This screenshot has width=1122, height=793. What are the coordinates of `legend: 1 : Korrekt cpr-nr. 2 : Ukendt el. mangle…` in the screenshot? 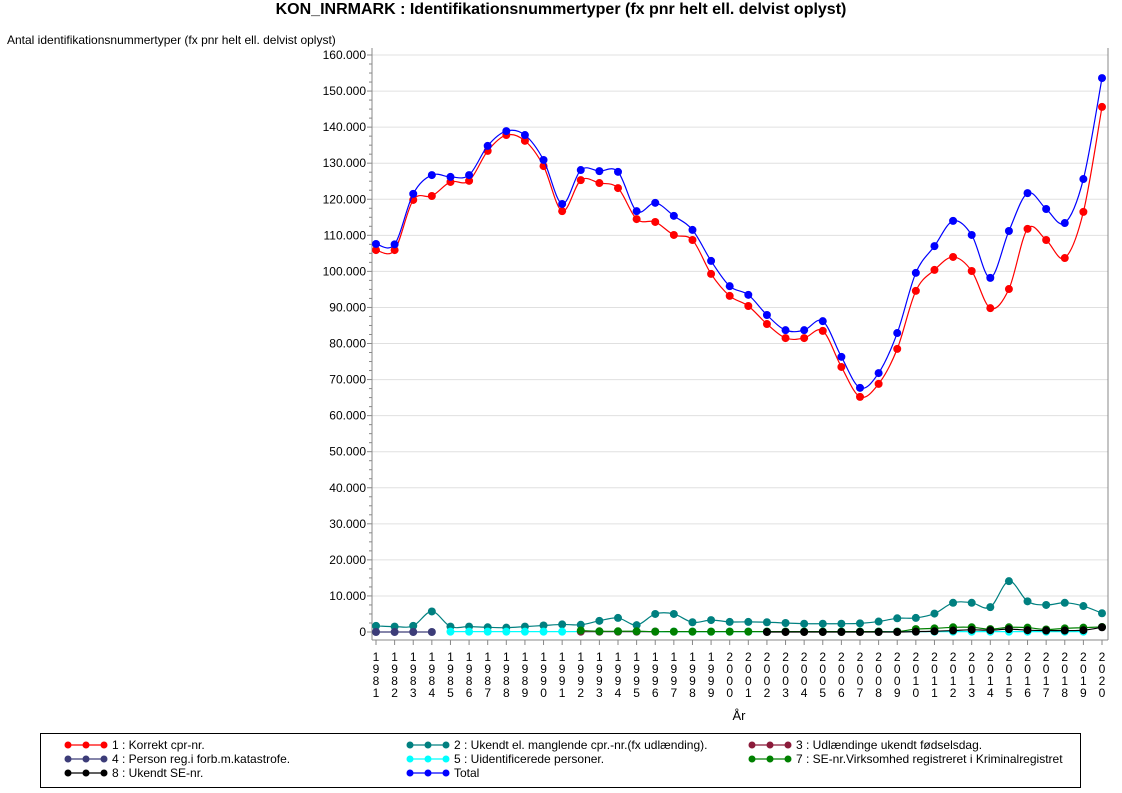 It's located at (560, 760).